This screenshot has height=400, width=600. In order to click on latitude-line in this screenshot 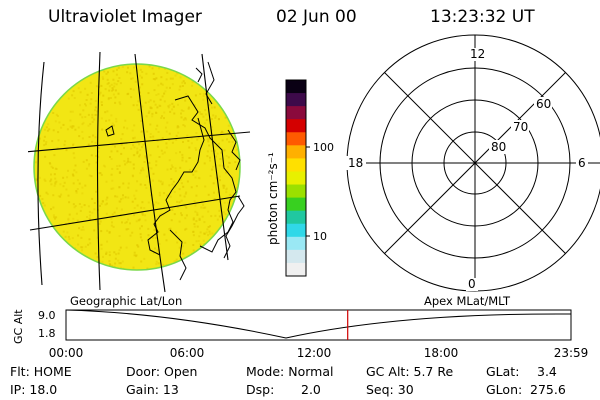, I will do `click(135, 213)`.